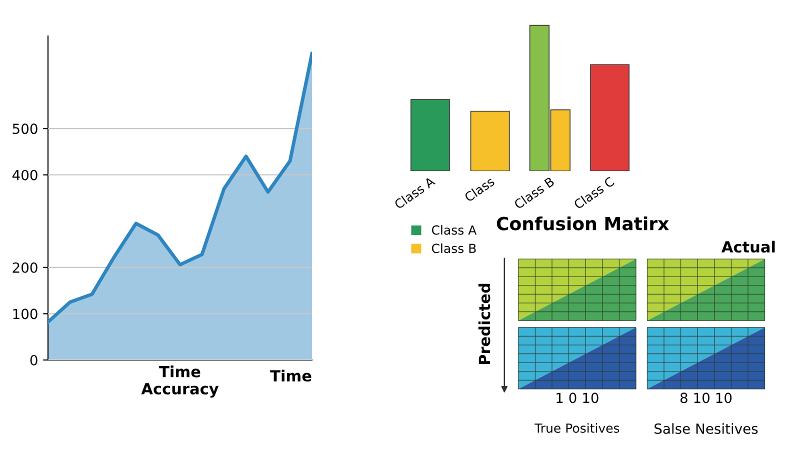 The height and width of the screenshot is (450, 800). Describe the element at coordinates (484, 324) in the screenshot. I see `text: Predicted` at that location.